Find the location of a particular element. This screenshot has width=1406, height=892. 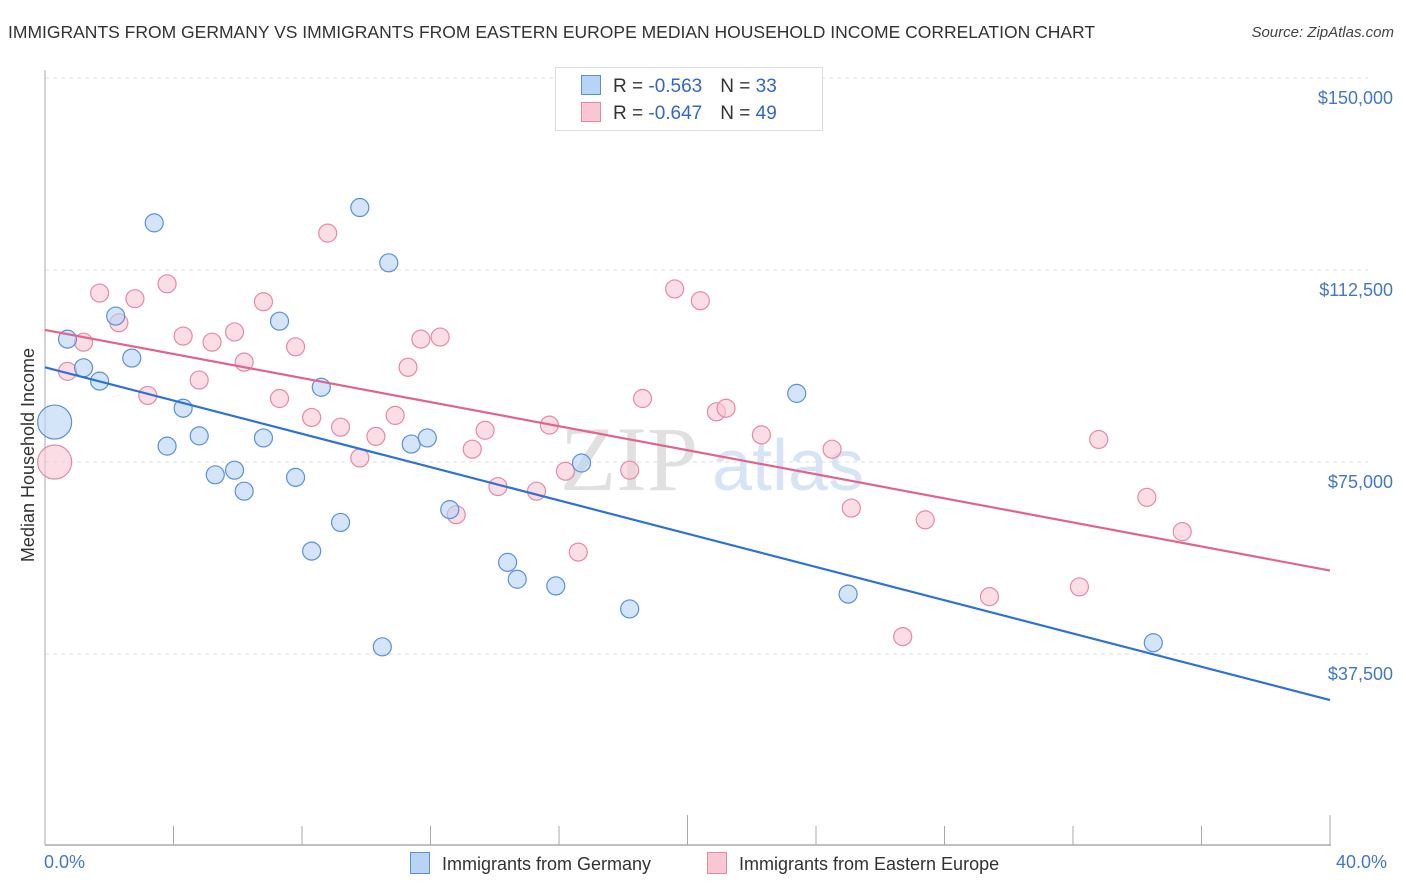

legend-n-value: 33 is located at coordinates (766, 86).